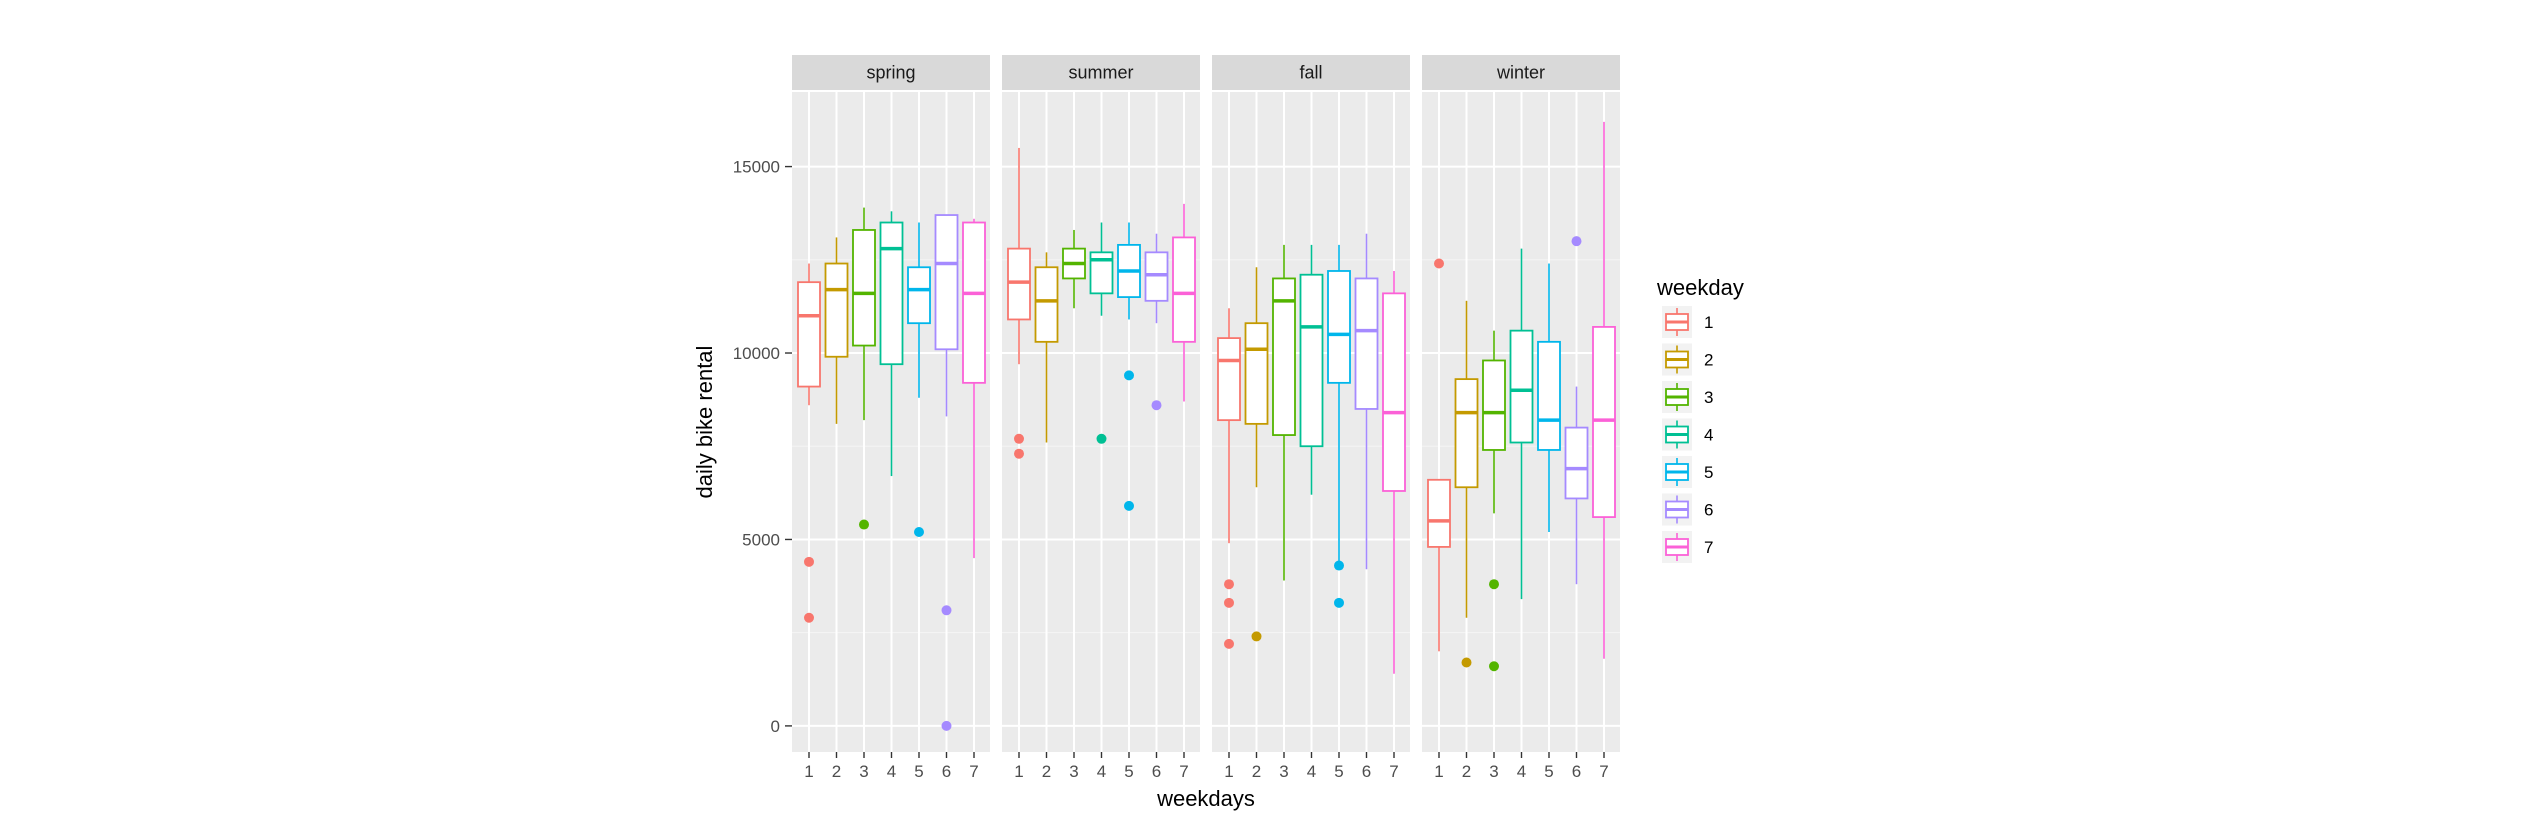  Describe the element at coordinates (1708, 510) in the screenshot. I see `legend-label: 6` at that location.